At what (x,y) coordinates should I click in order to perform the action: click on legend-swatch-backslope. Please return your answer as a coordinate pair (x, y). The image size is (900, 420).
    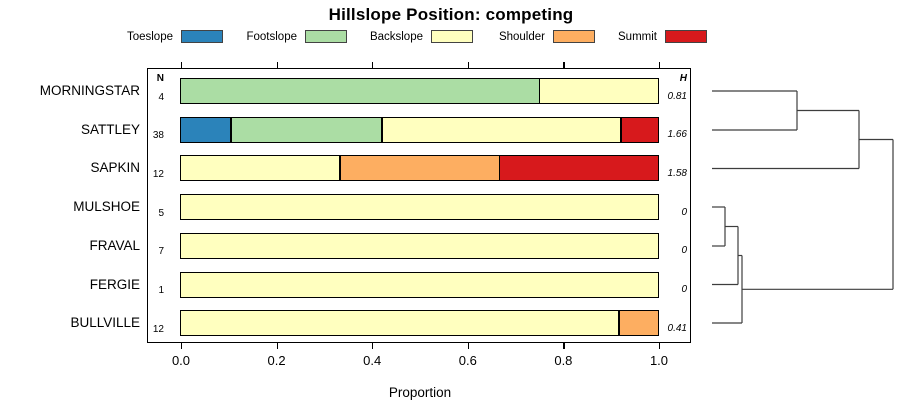
    Looking at the image, I should click on (452, 36).